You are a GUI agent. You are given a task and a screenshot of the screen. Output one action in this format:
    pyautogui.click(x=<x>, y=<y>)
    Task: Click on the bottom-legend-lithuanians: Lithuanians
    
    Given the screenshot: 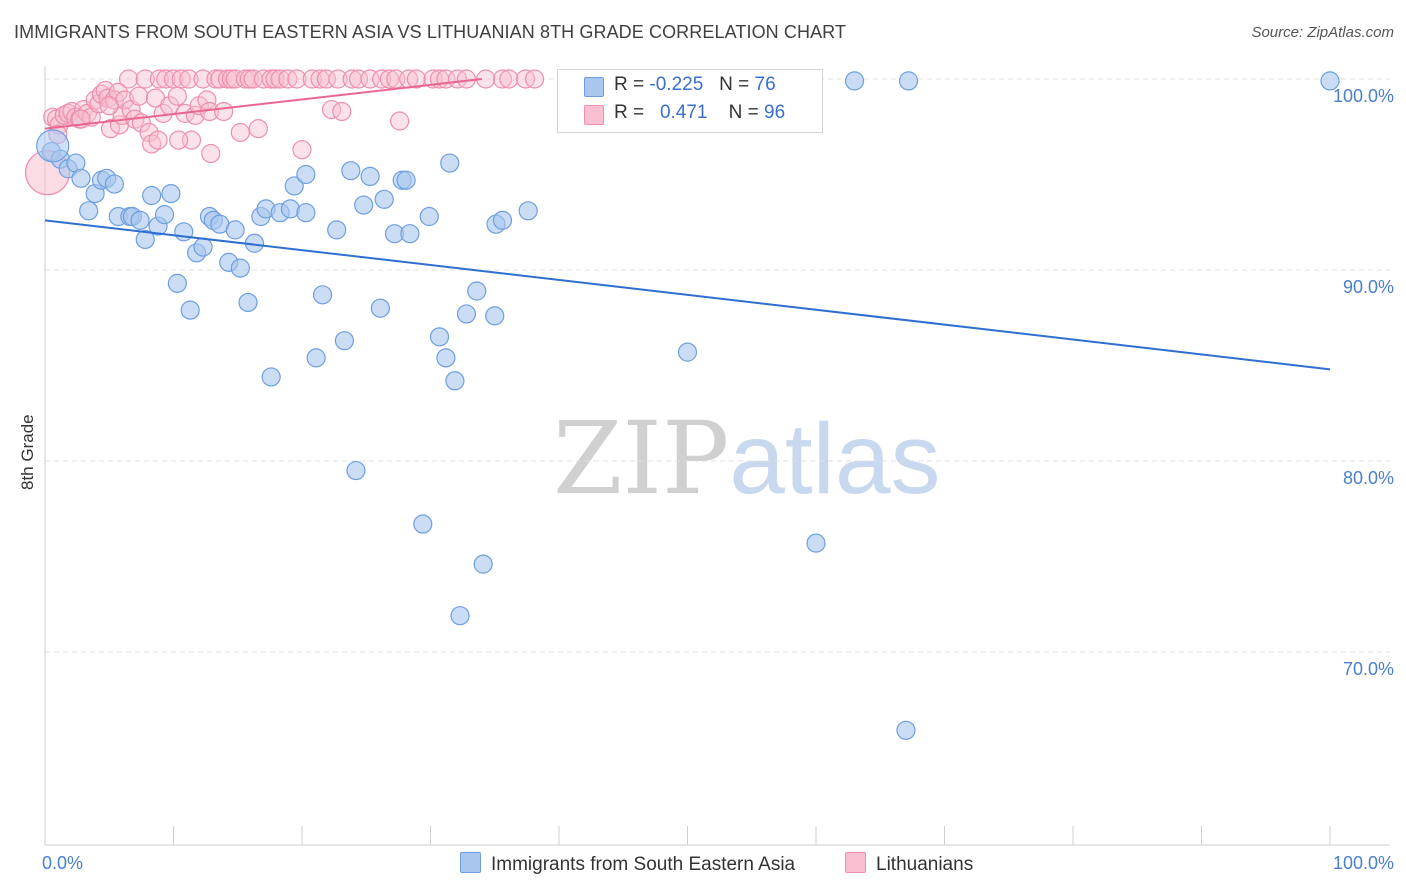 What is the action you would take?
    pyautogui.click(x=909, y=864)
    